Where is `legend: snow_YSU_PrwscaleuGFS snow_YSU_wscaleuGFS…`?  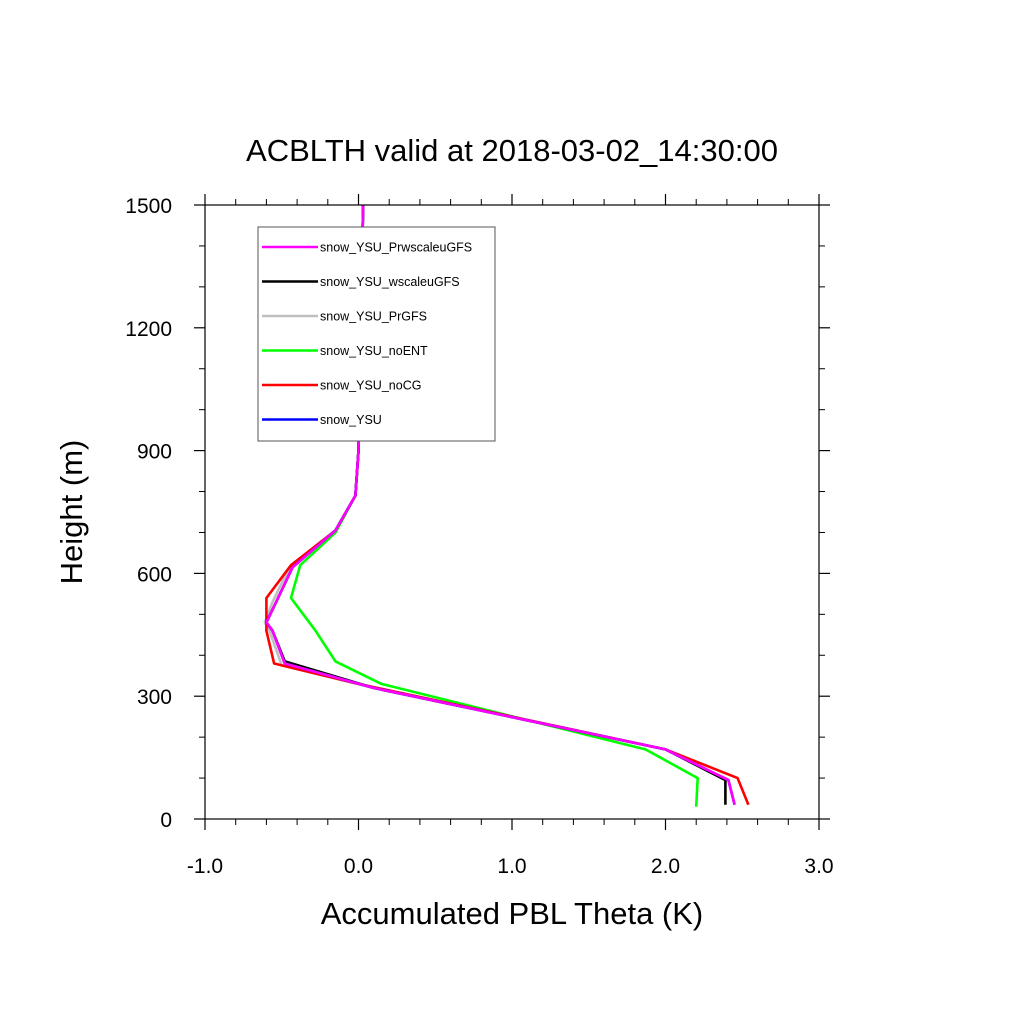
legend: snow_YSU_PrwscaleuGFS snow_YSU_wscaleuGFS… is located at coordinates (376, 334).